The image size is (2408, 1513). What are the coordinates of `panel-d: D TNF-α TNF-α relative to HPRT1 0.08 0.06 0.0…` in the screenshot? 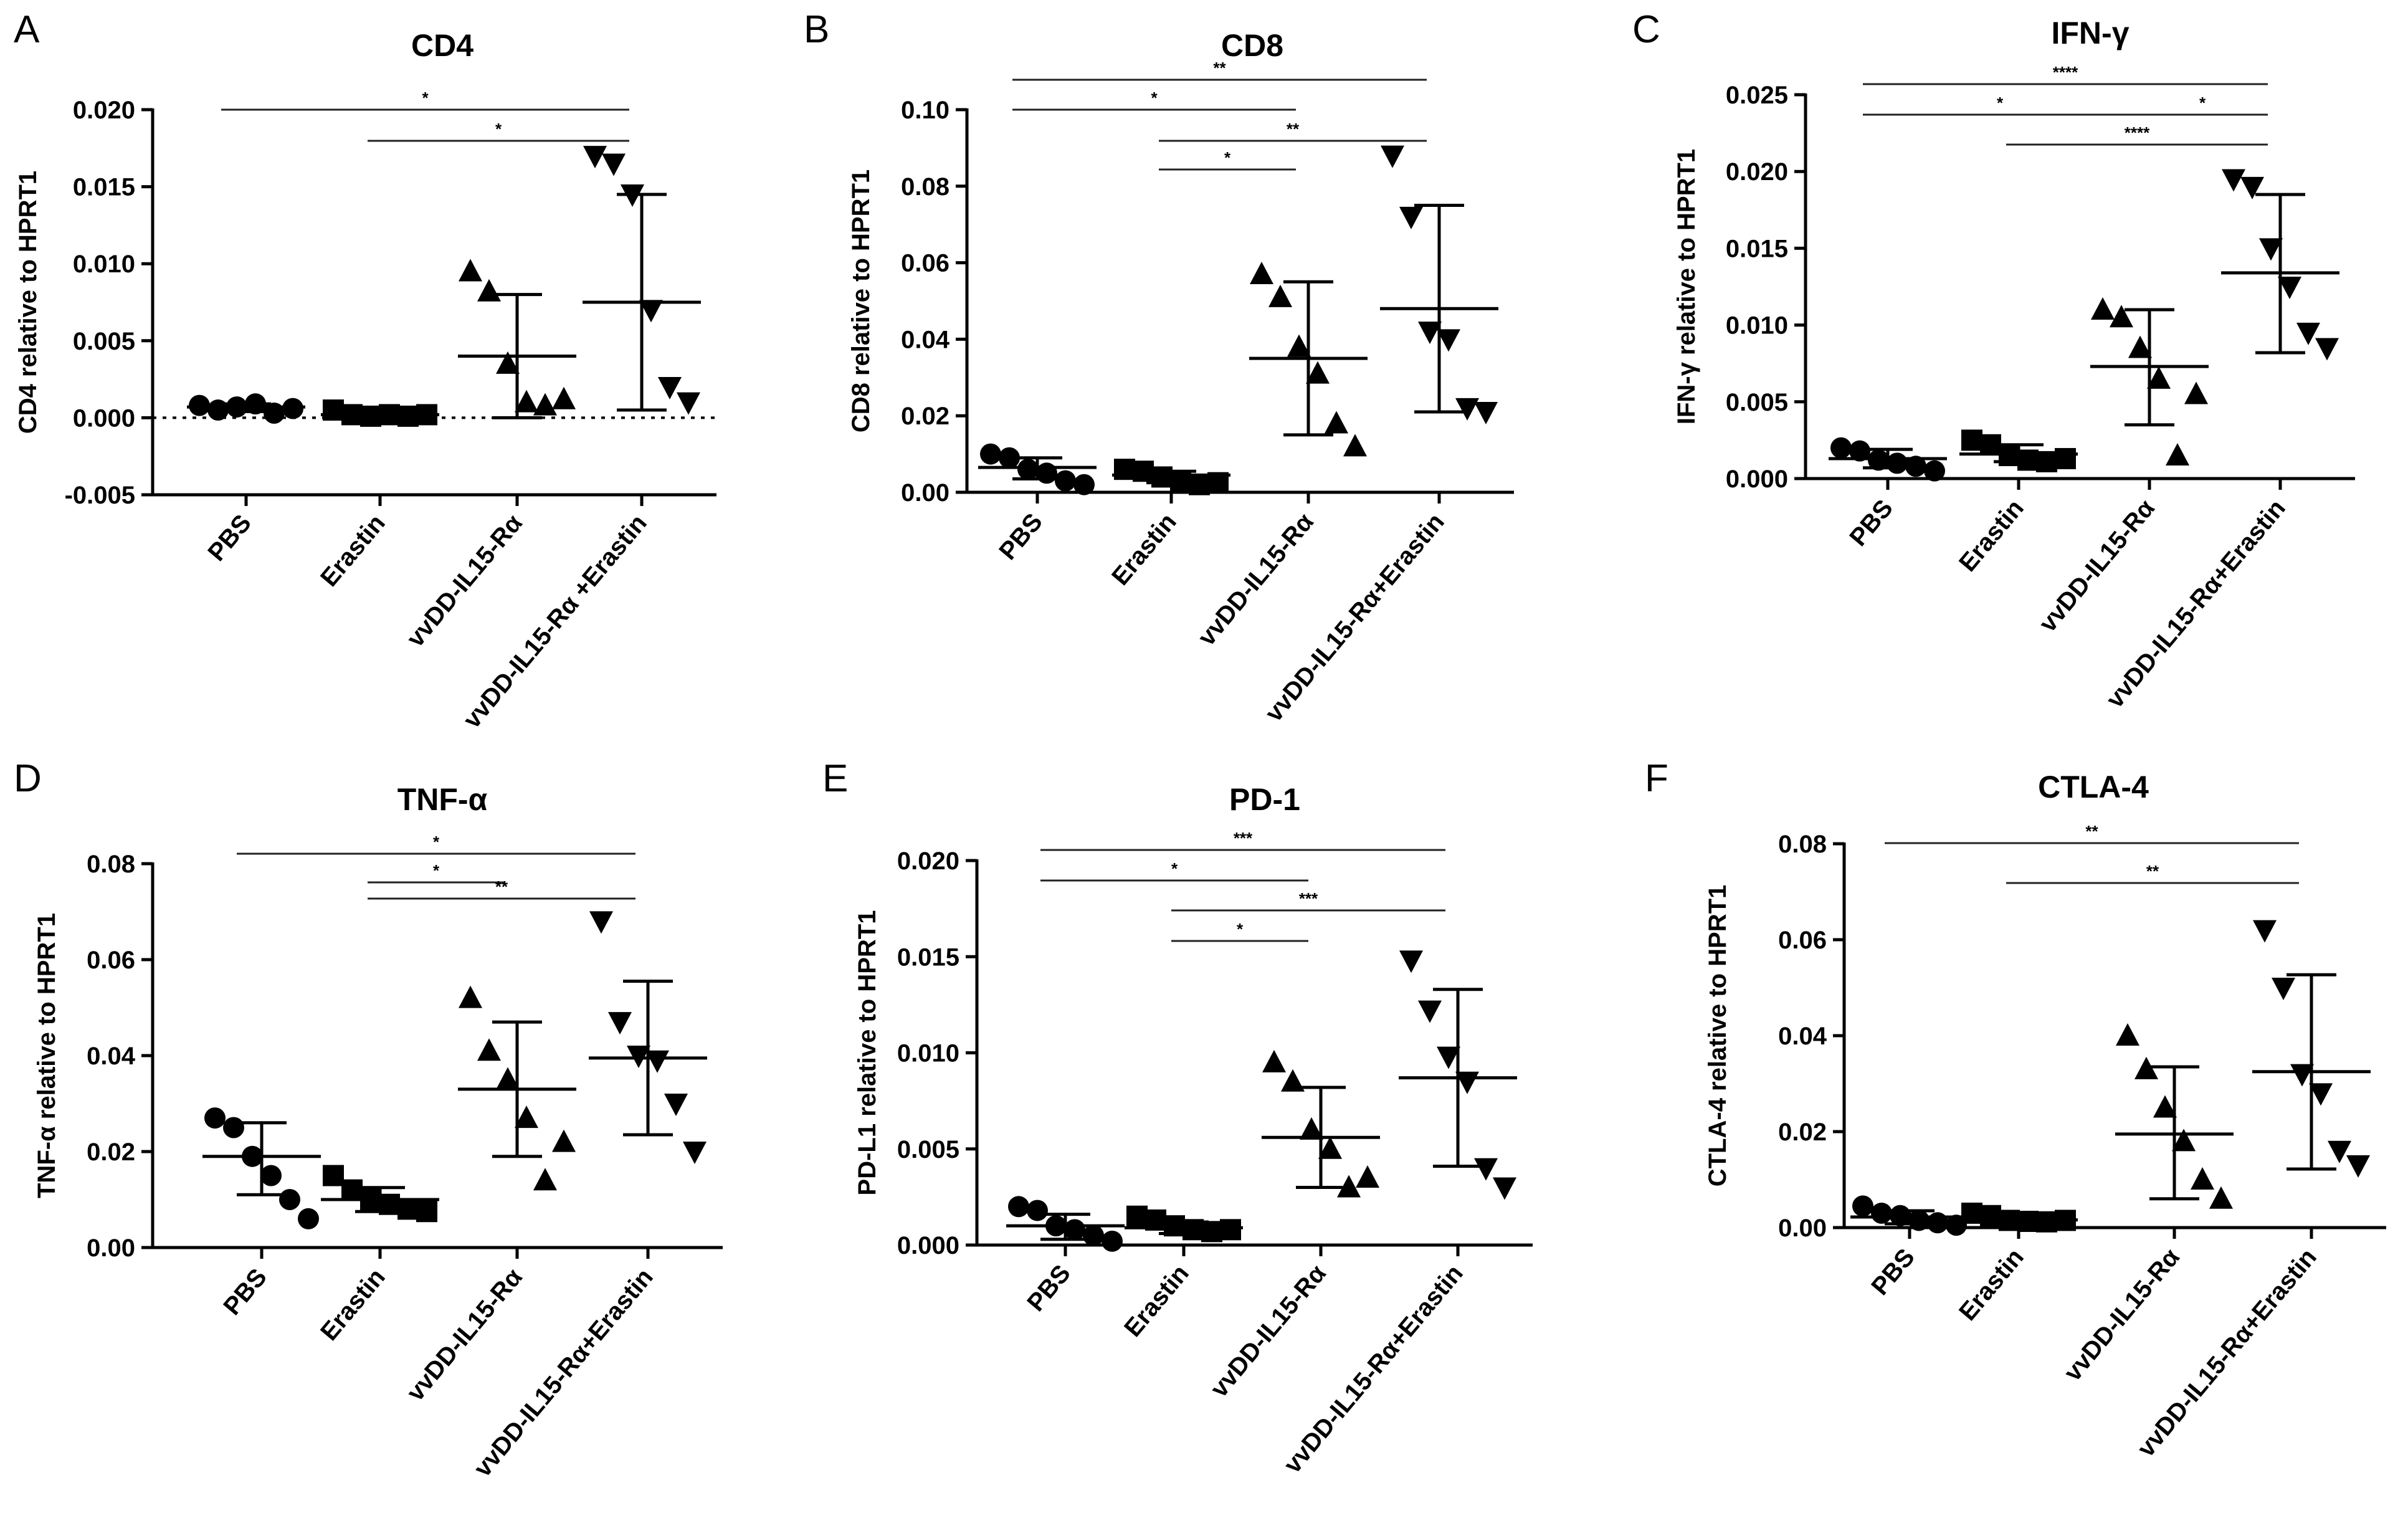 It's located at (369, 1119).